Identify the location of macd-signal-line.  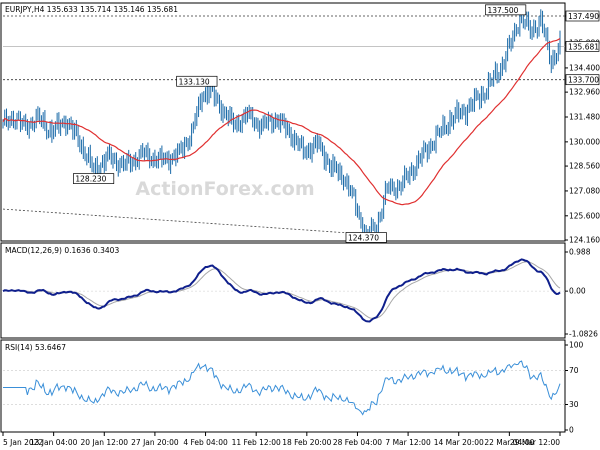
(281, 290).